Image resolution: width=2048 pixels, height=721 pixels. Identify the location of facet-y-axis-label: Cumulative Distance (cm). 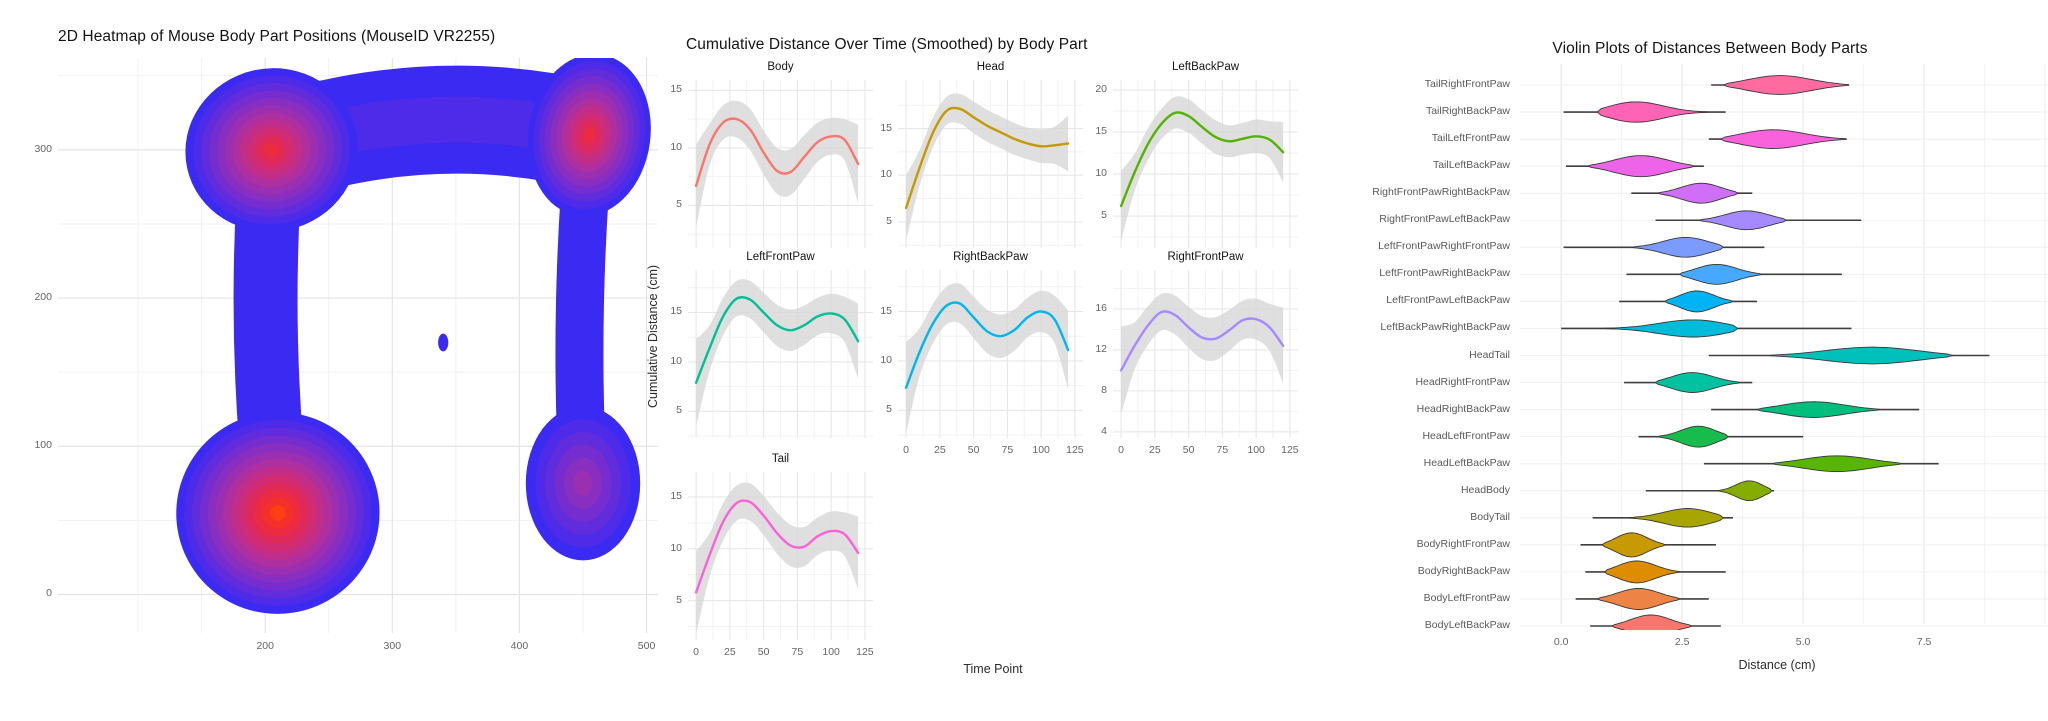
(653, 336).